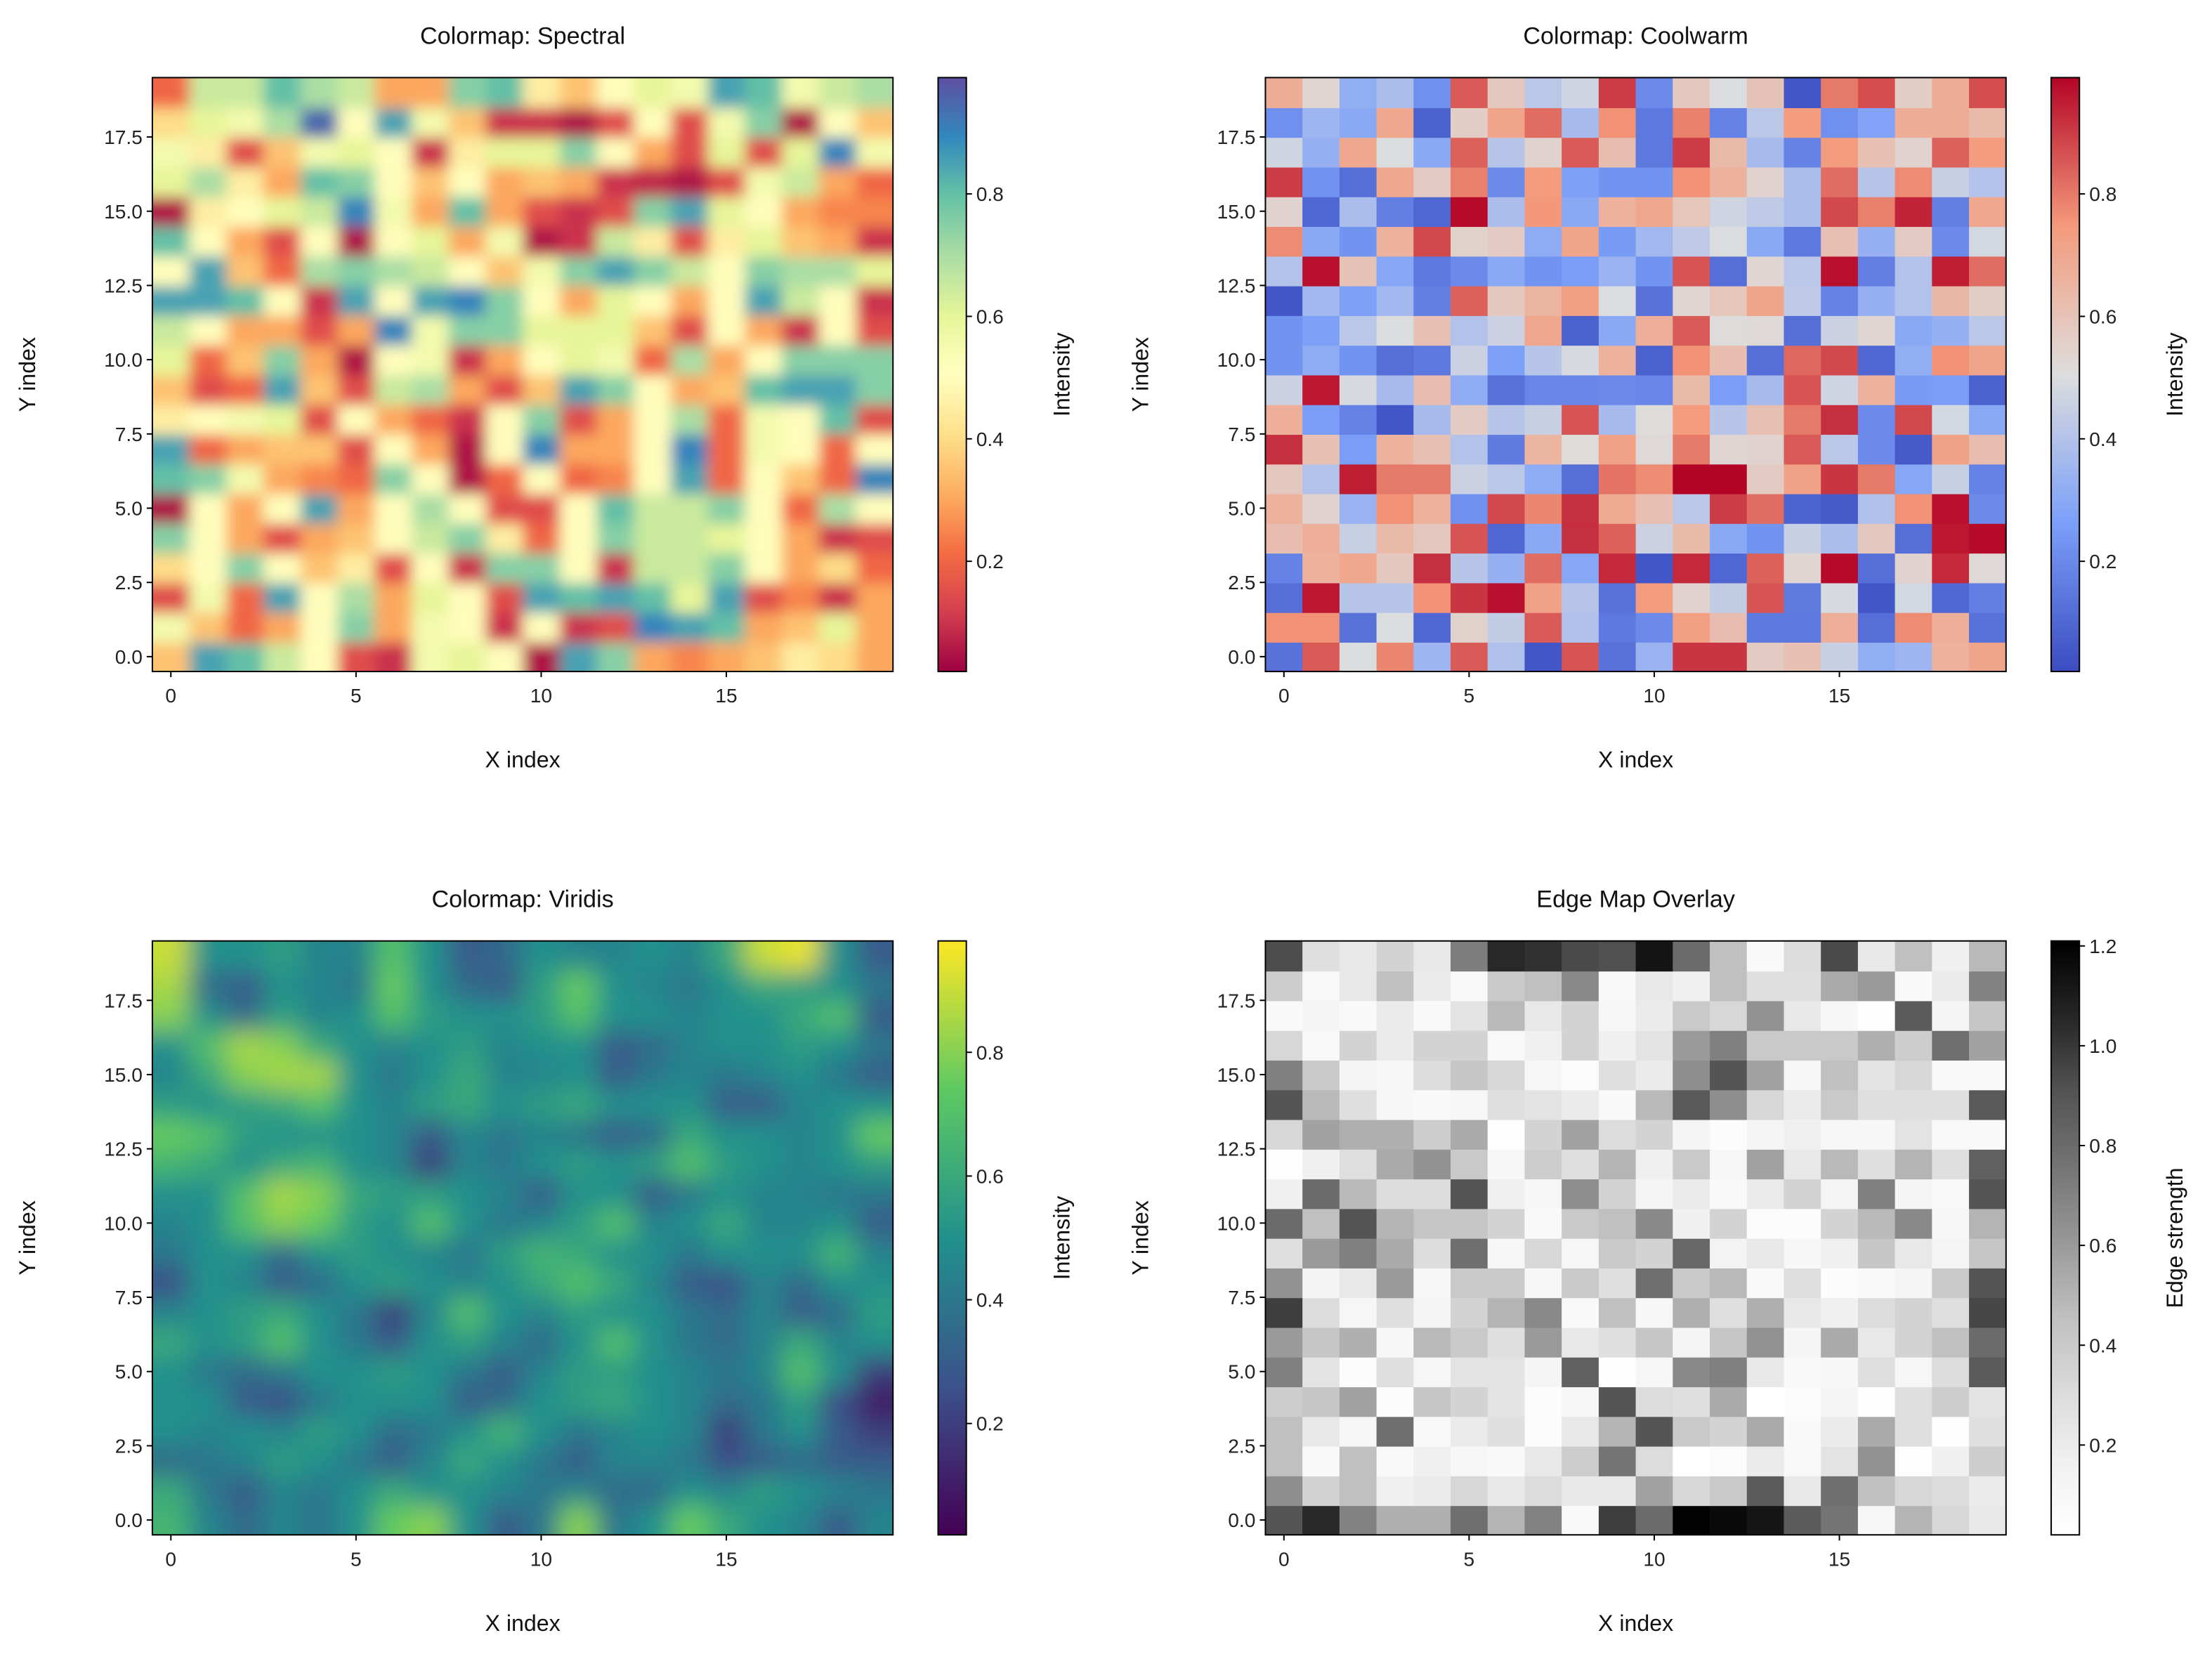  Describe the element at coordinates (952, 375) in the screenshot. I see `colorbar-gradient` at that location.